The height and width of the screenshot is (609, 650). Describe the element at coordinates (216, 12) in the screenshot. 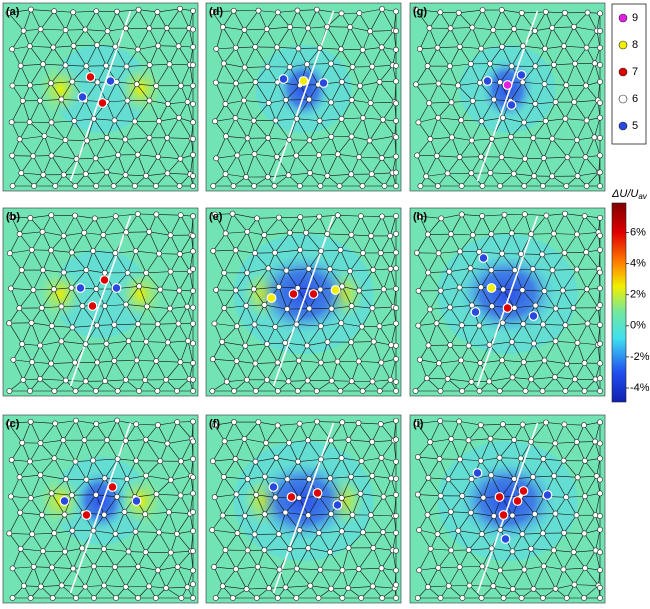

I see `panel-label: (d)` at that location.